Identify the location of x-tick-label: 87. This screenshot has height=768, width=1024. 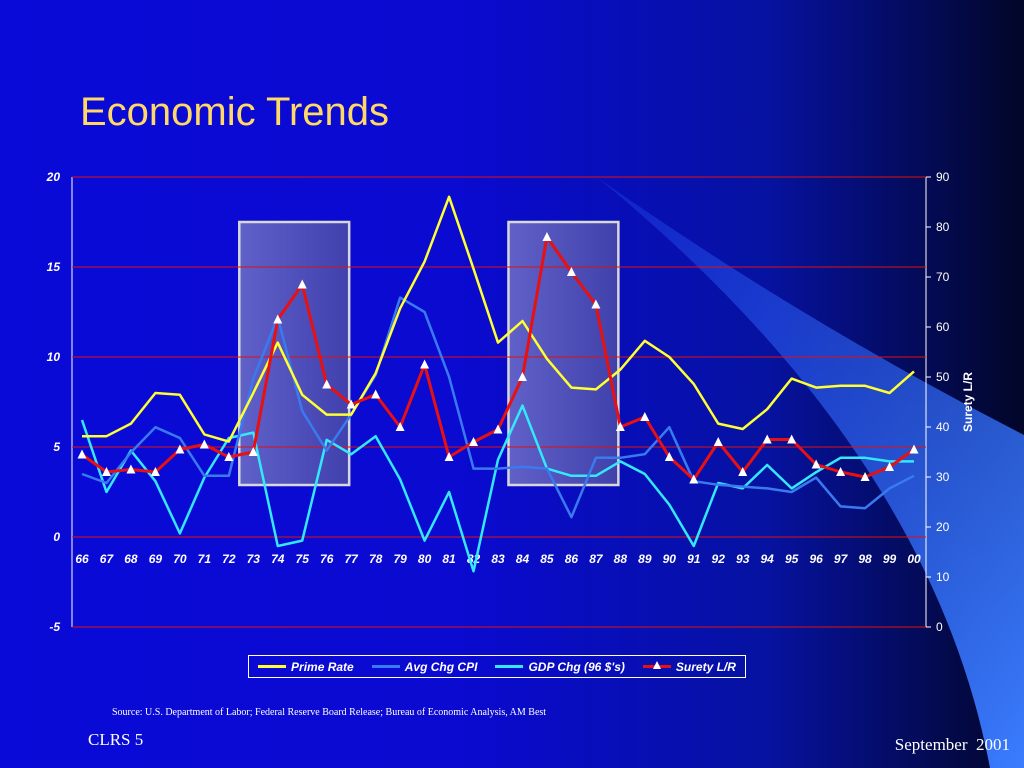
(596, 559).